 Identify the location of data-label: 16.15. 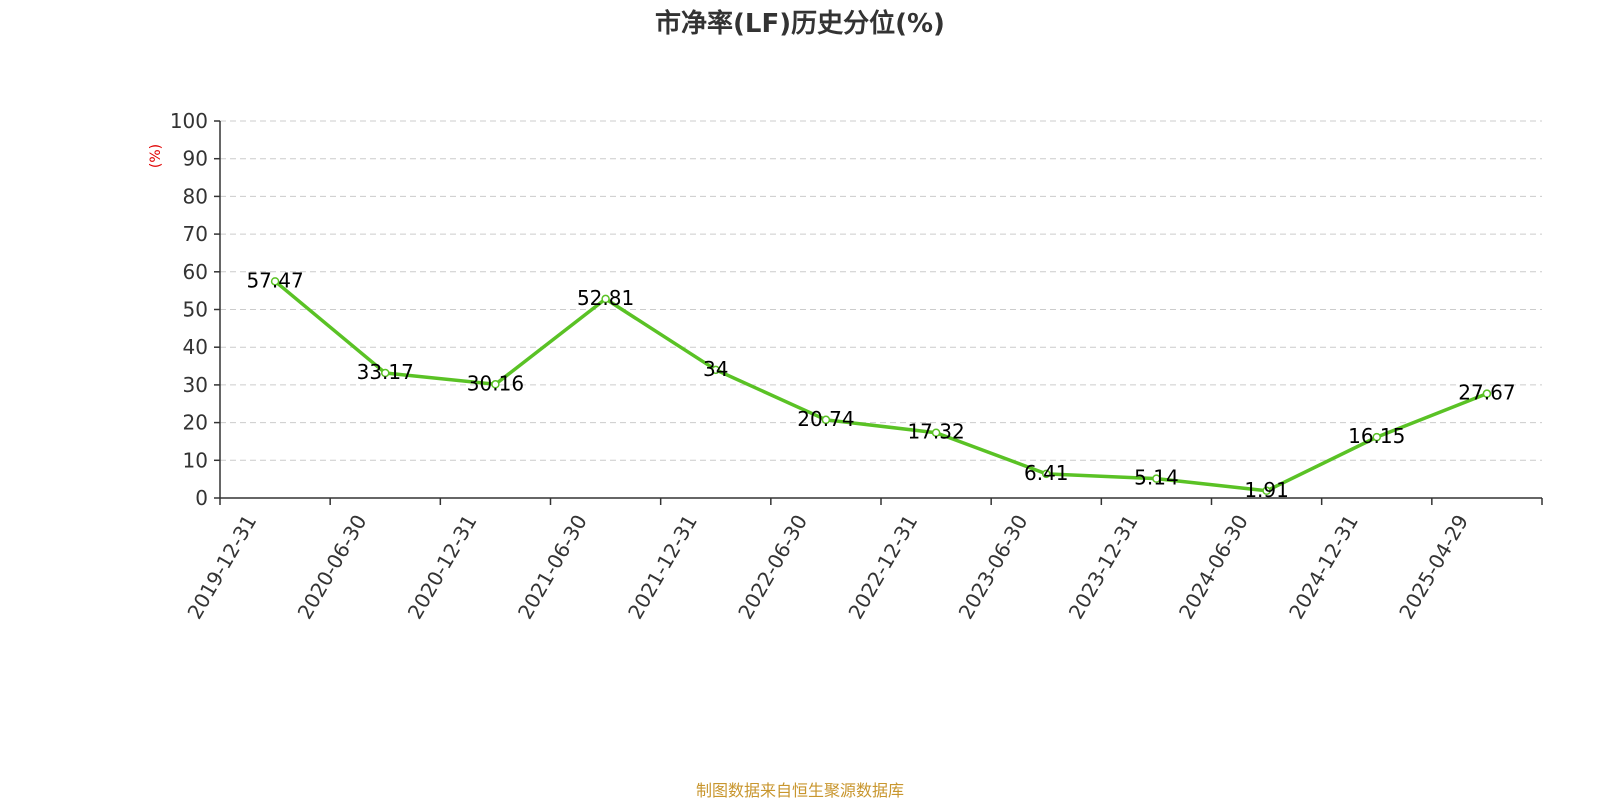
(1376, 436).